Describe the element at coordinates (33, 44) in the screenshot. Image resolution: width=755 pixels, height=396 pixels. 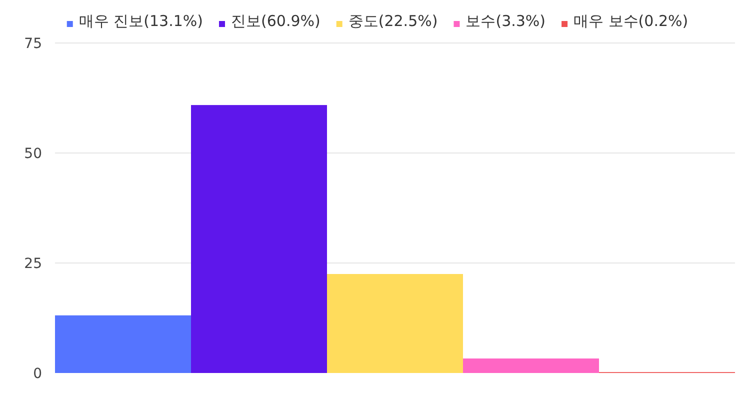
I see `y-tick-label: 75` at that location.